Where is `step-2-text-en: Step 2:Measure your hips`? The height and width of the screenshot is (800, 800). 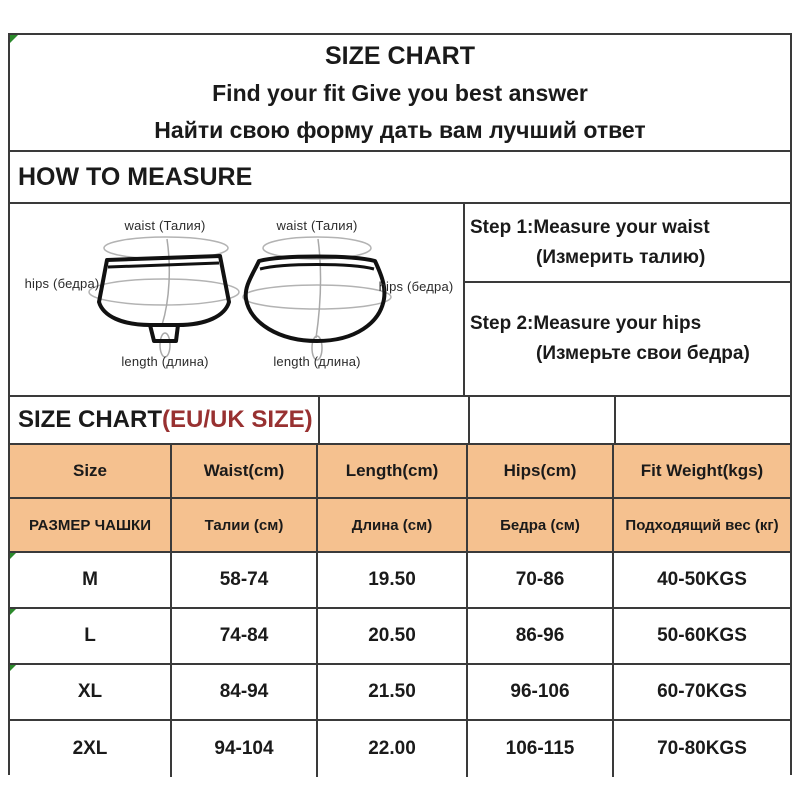 step-2-text-en: Step 2:Measure your hips is located at coordinates (586, 323).